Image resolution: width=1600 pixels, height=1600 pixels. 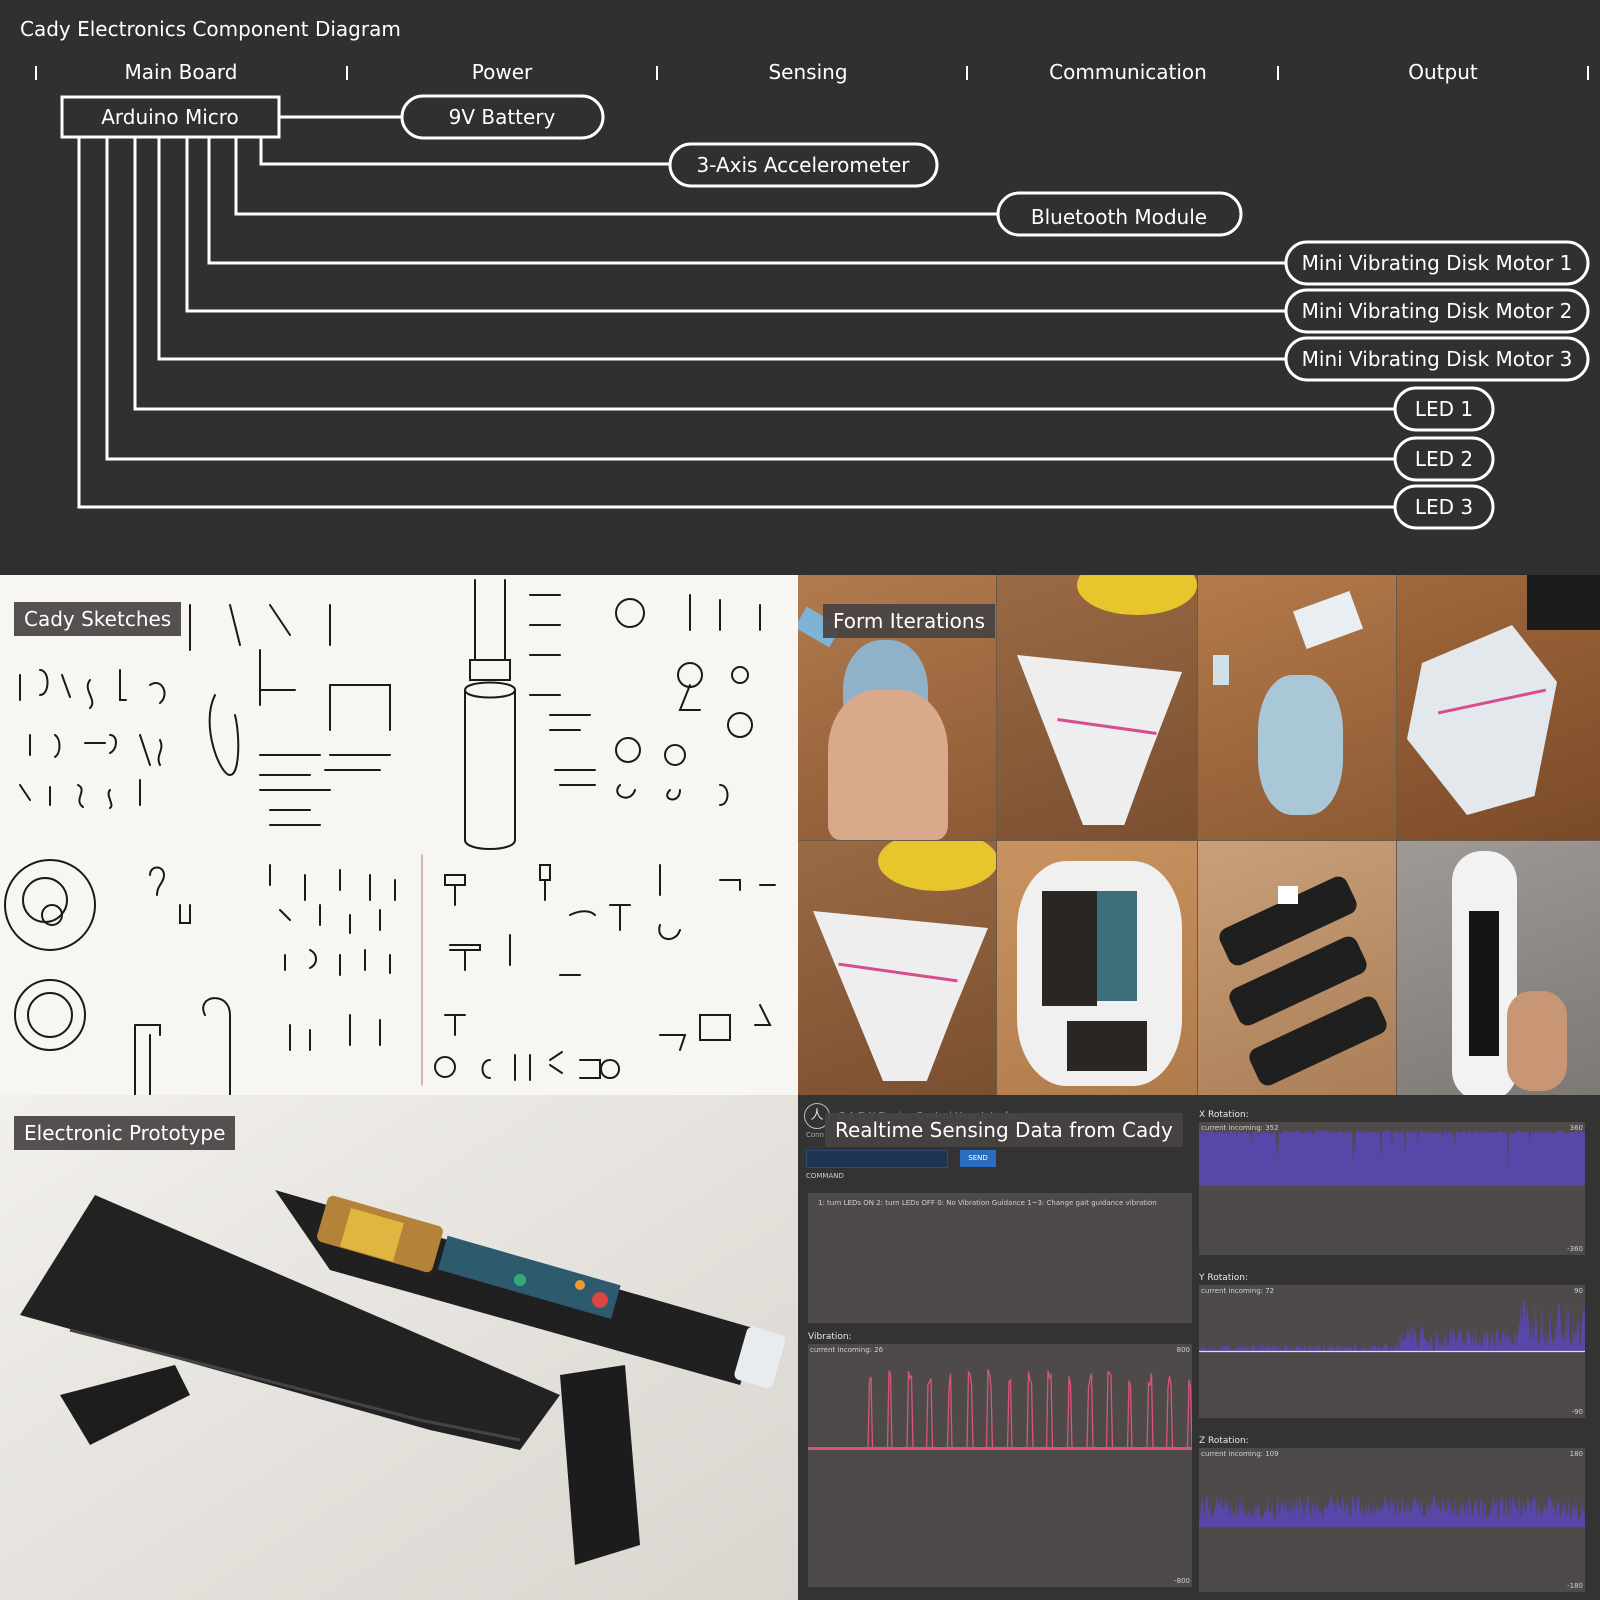 I want to click on column-header-communication: Communication, so click(x=1128, y=72).